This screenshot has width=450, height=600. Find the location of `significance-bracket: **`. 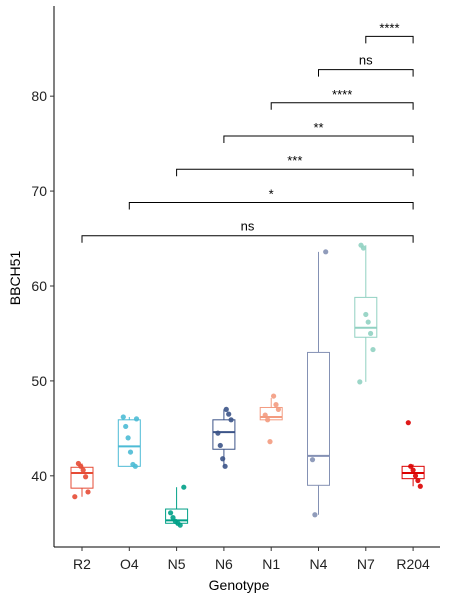

significance-bracket: ** is located at coordinates (318, 132).